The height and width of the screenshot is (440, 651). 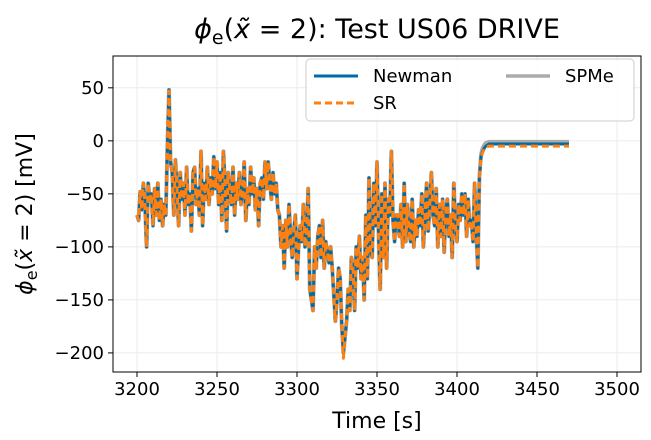 What do you see at coordinates (79, 353) in the screenshot?
I see `y-tick-label: −200` at bounding box center [79, 353].